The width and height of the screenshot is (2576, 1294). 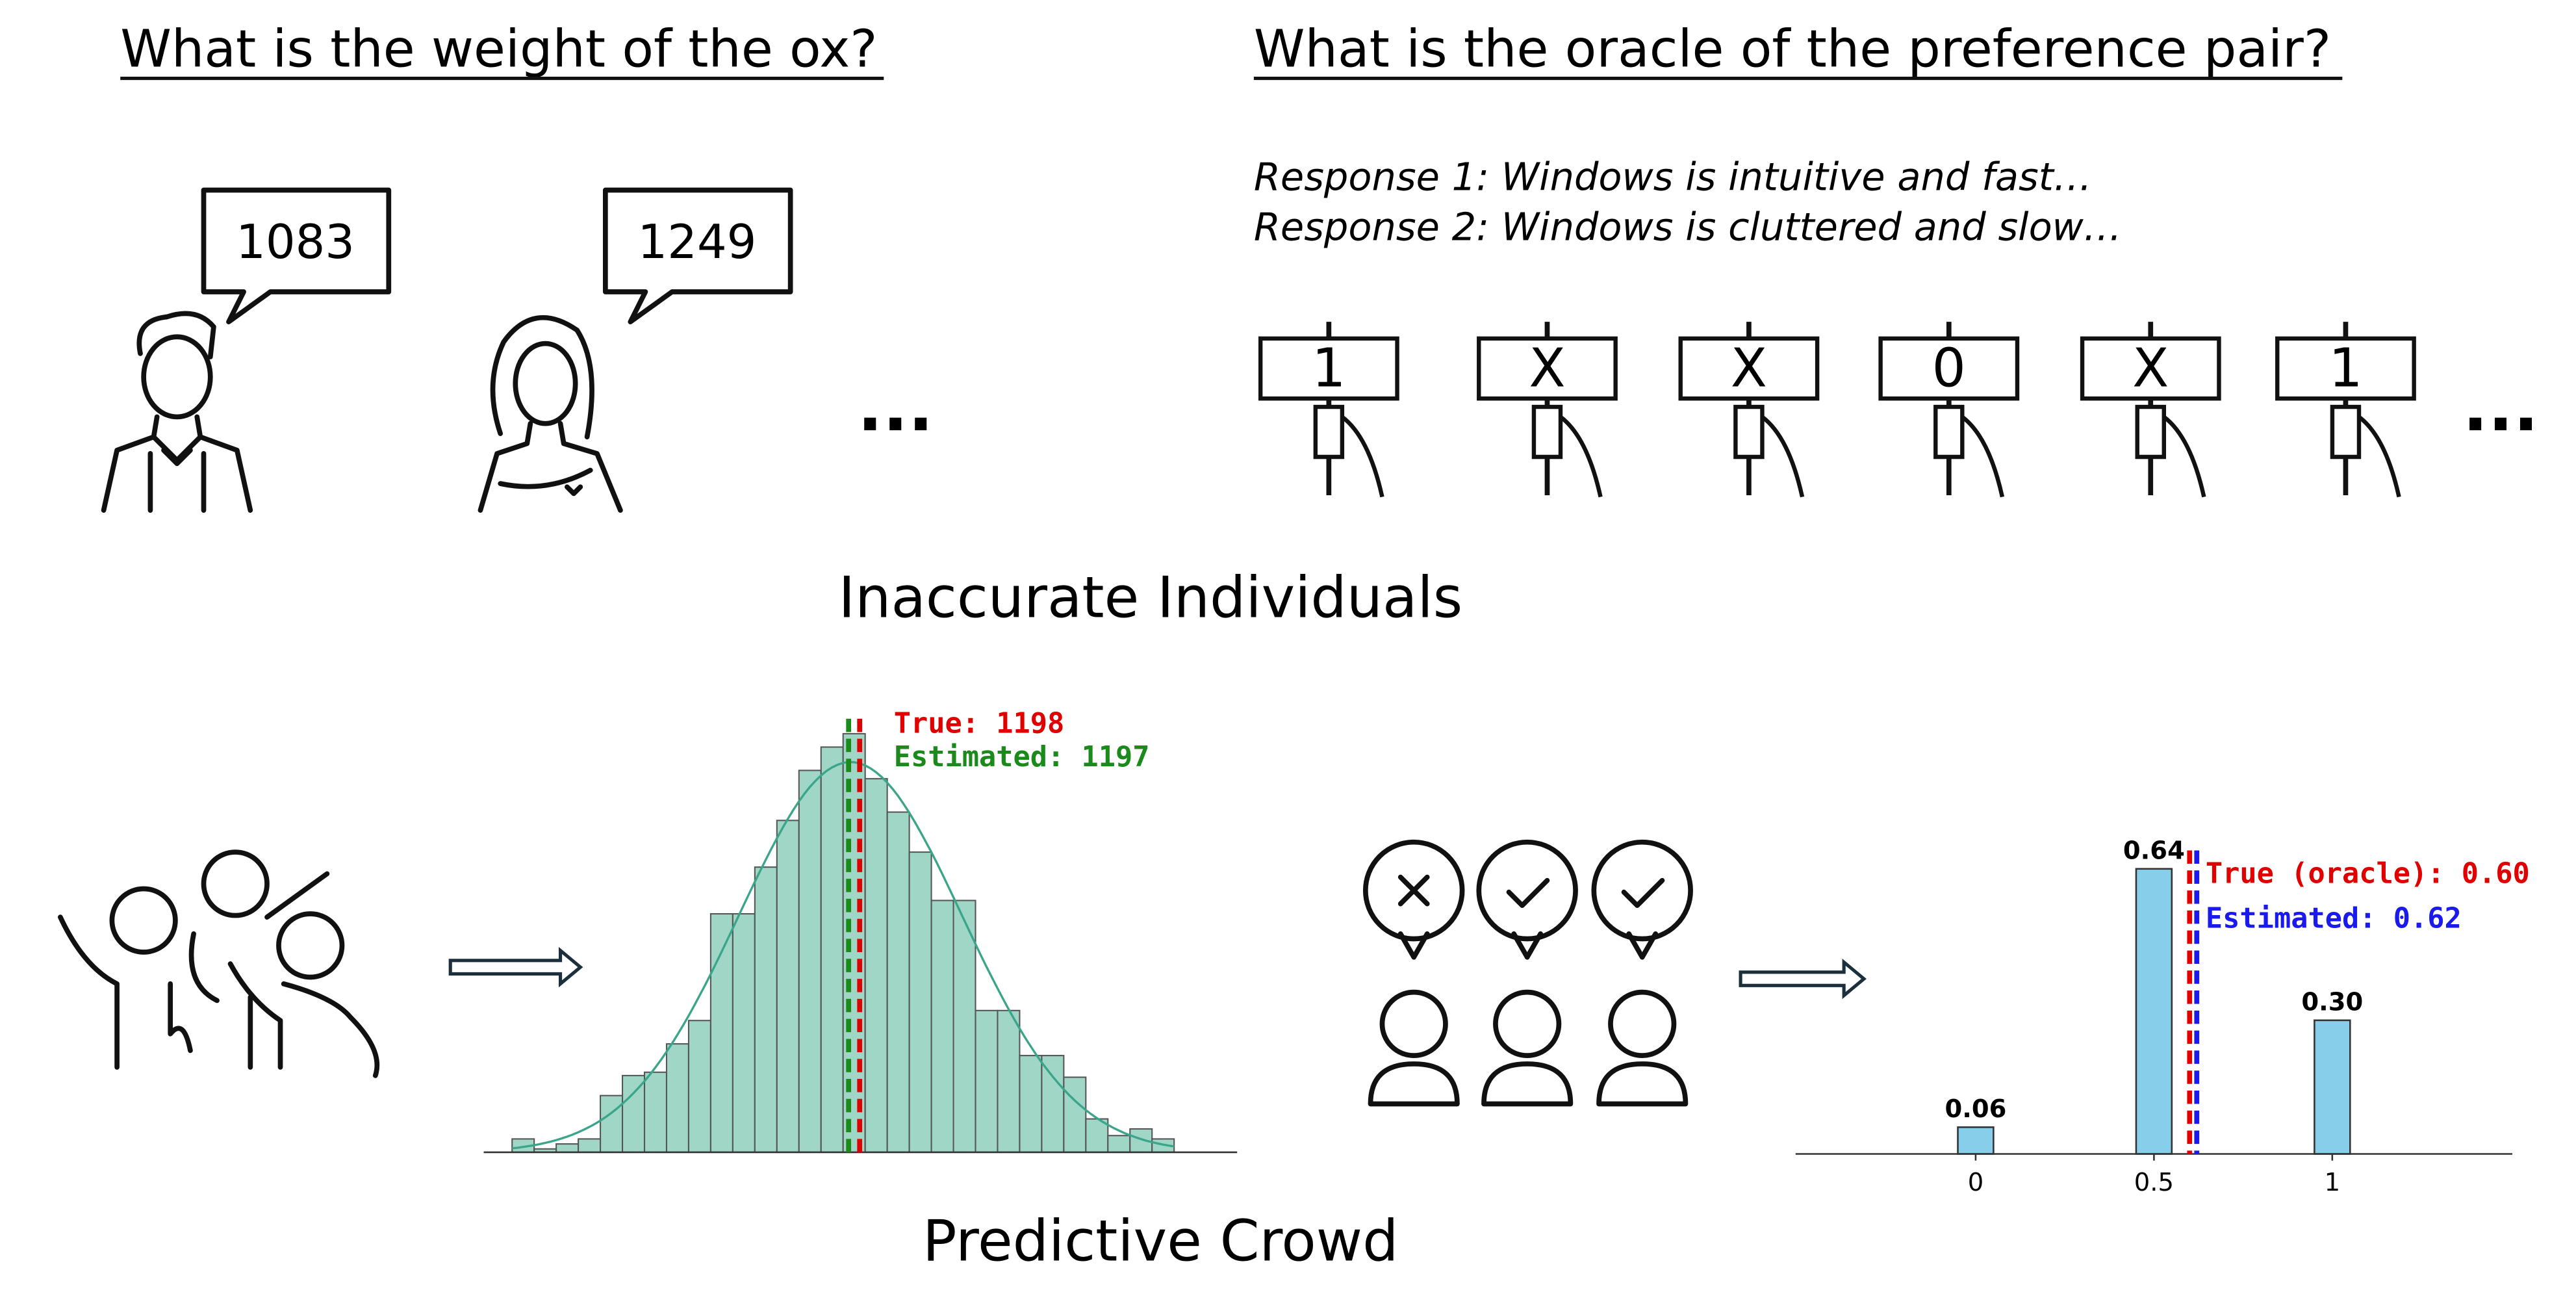 I want to click on reference-label: Estimated: 1197, so click(x=1022, y=757).